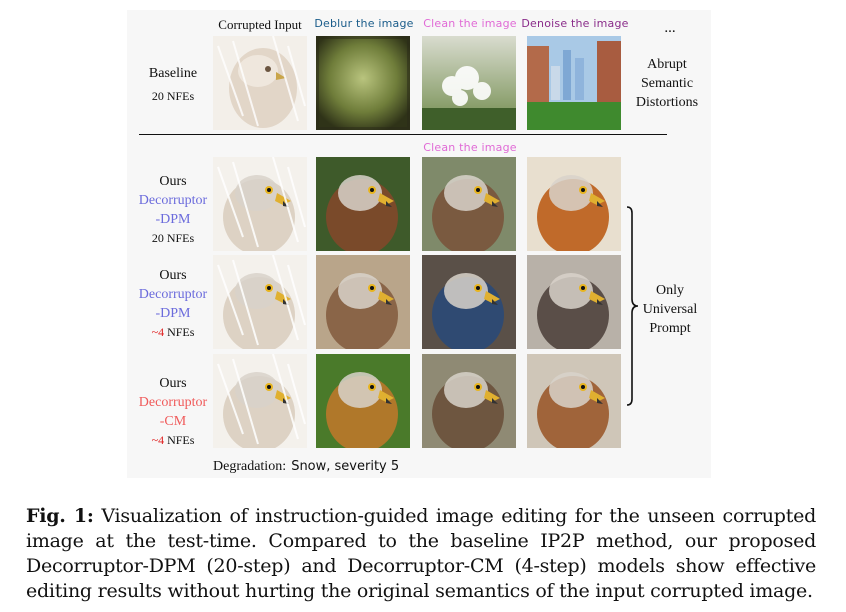  I want to click on header-denoise: Denoise the image, so click(575, 23).